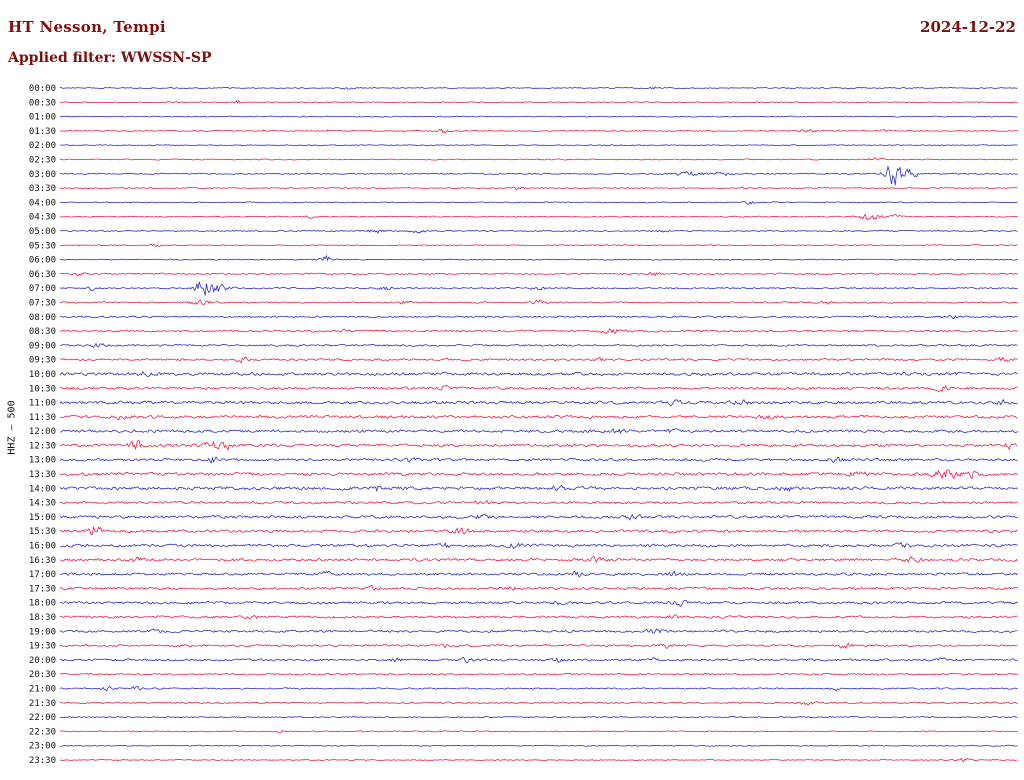  Describe the element at coordinates (42, 432) in the screenshot. I see `time-label: 12:00` at that location.